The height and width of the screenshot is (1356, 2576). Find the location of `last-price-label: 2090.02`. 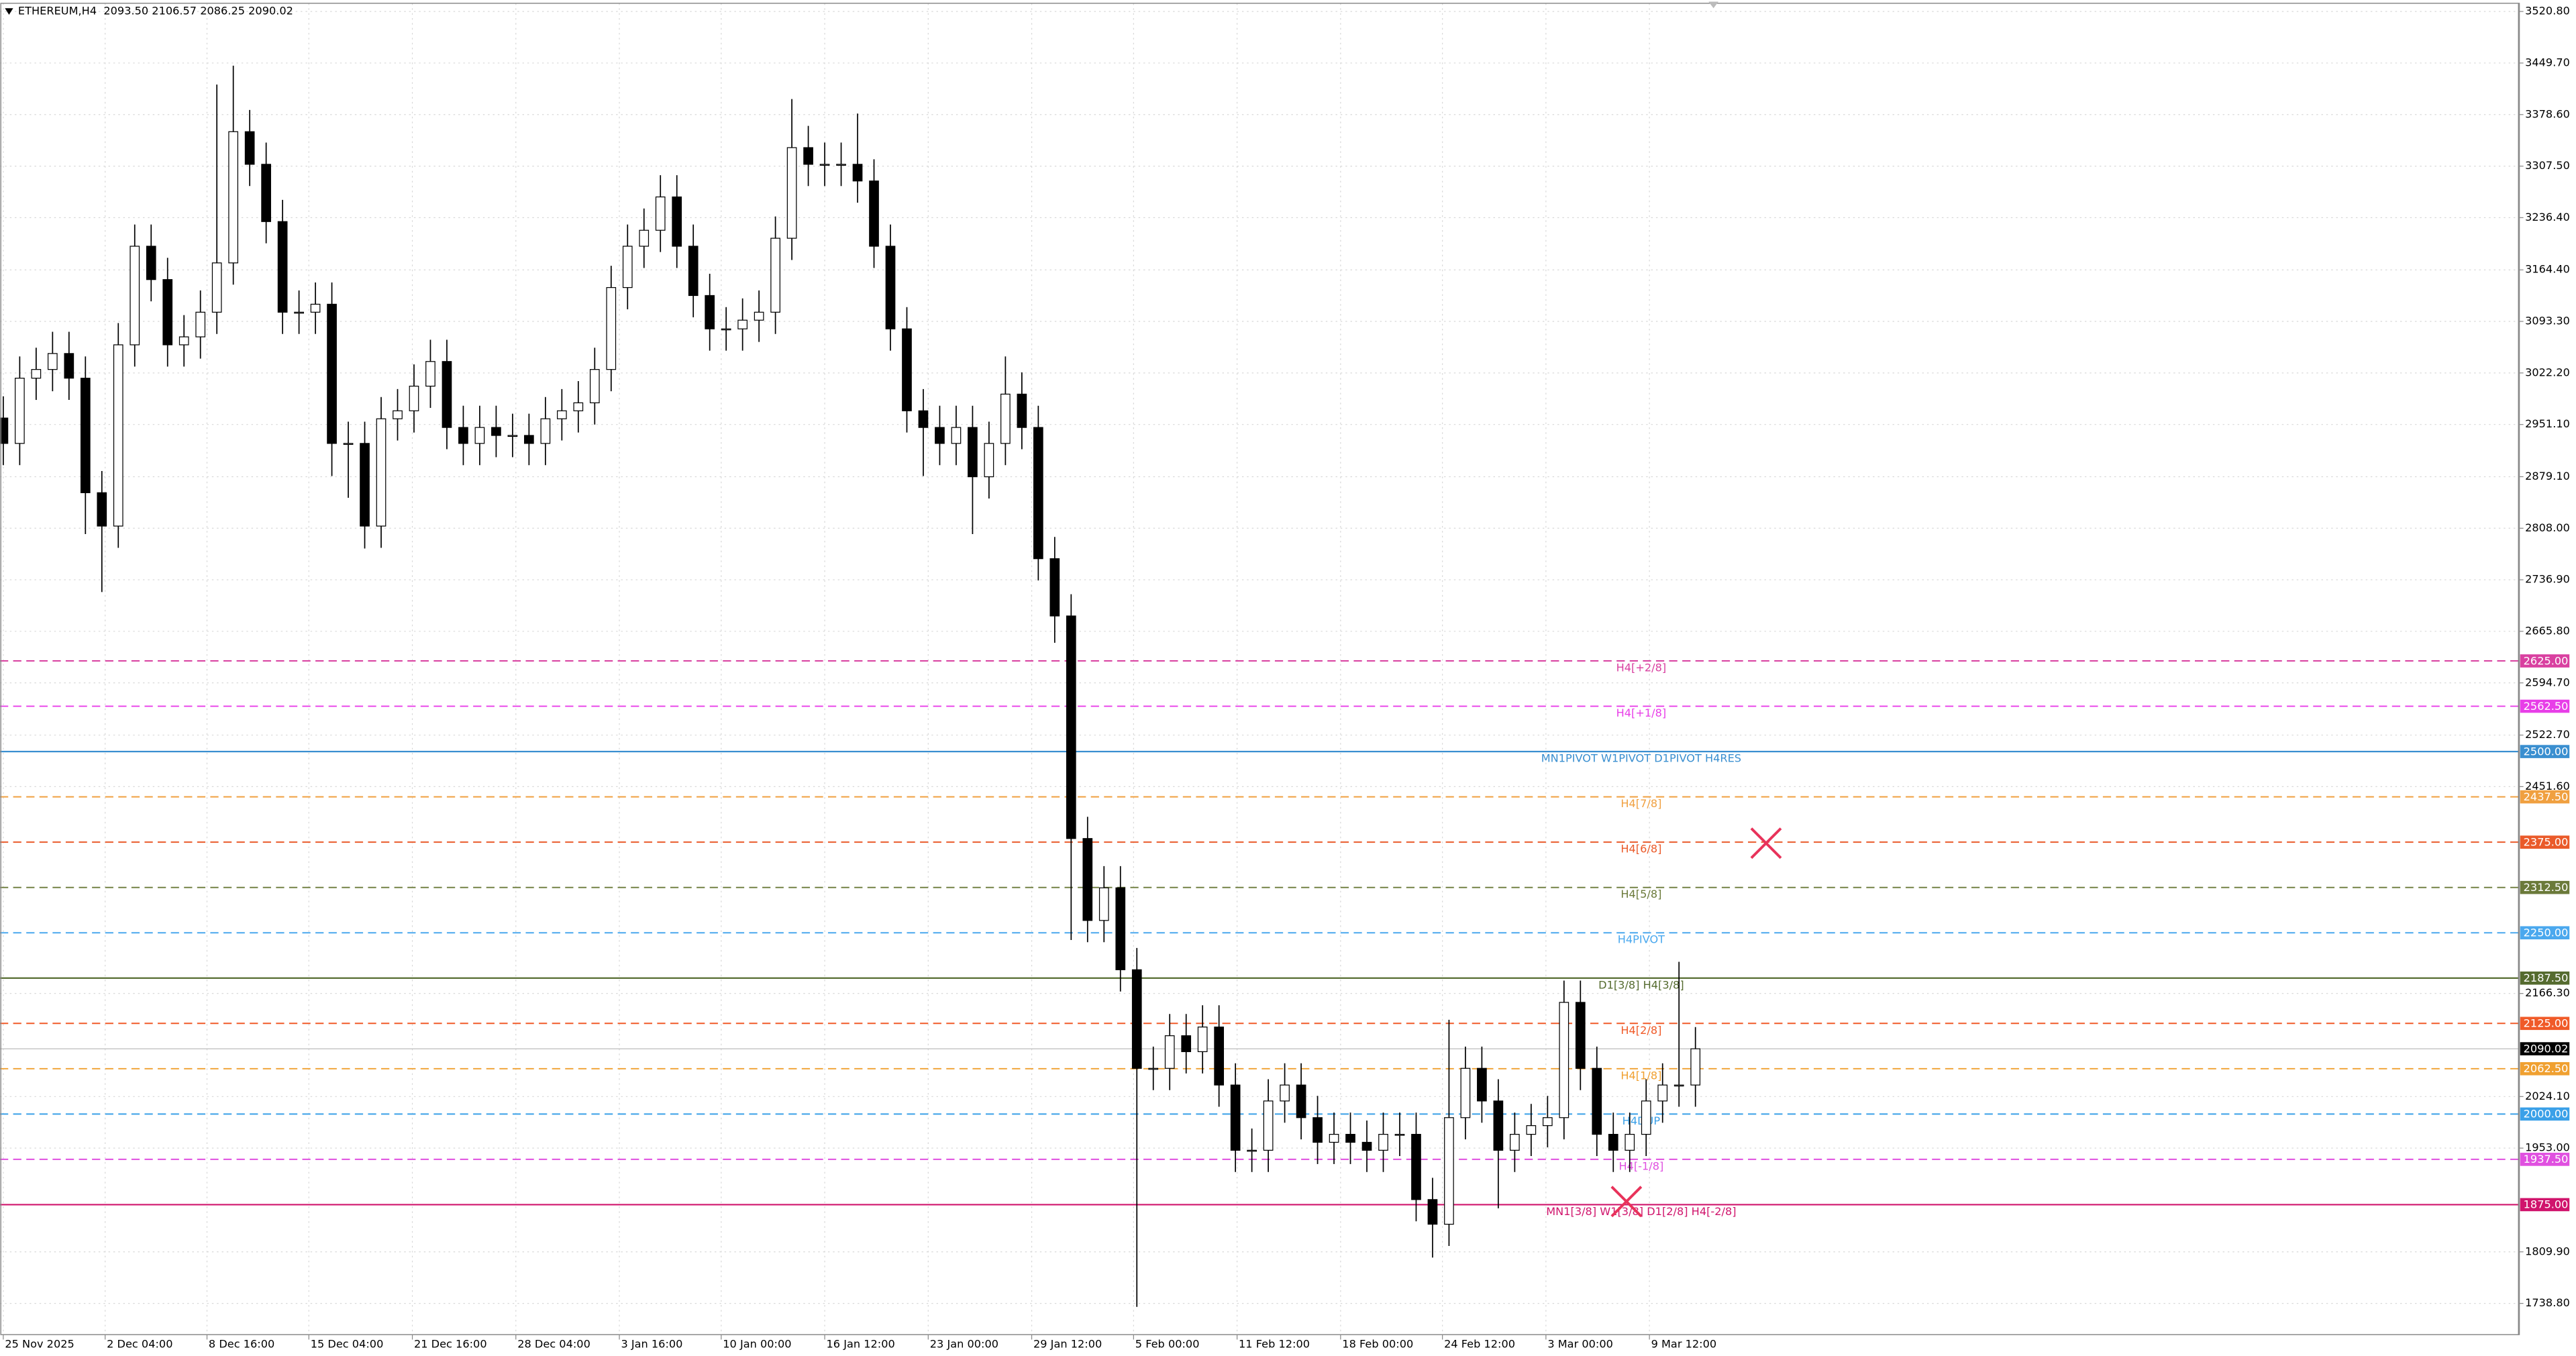

last-price-label: 2090.02 is located at coordinates (2546, 1048).